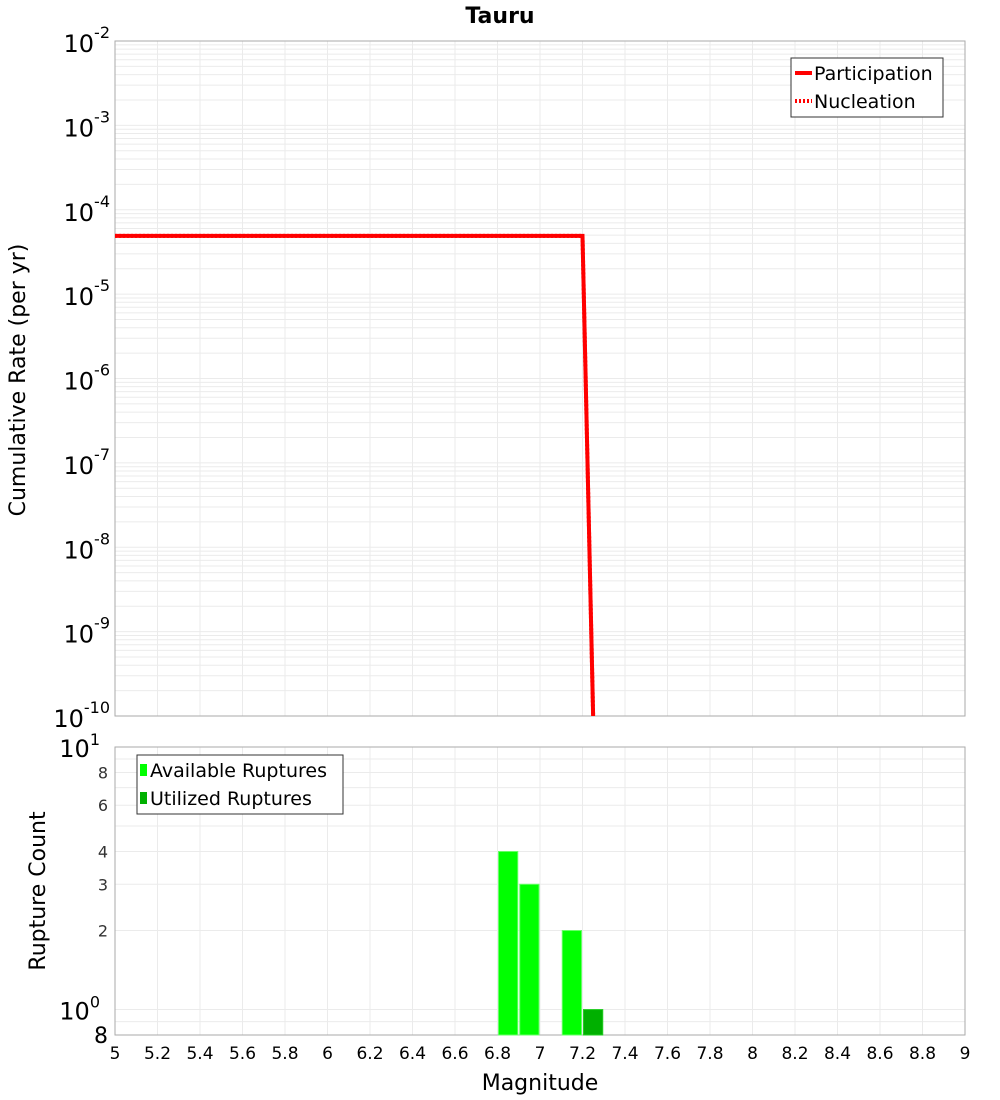 The height and width of the screenshot is (1100, 1000). Describe the element at coordinates (454, 1054) in the screenshot. I see `x-tick-label: 6.6` at that location.